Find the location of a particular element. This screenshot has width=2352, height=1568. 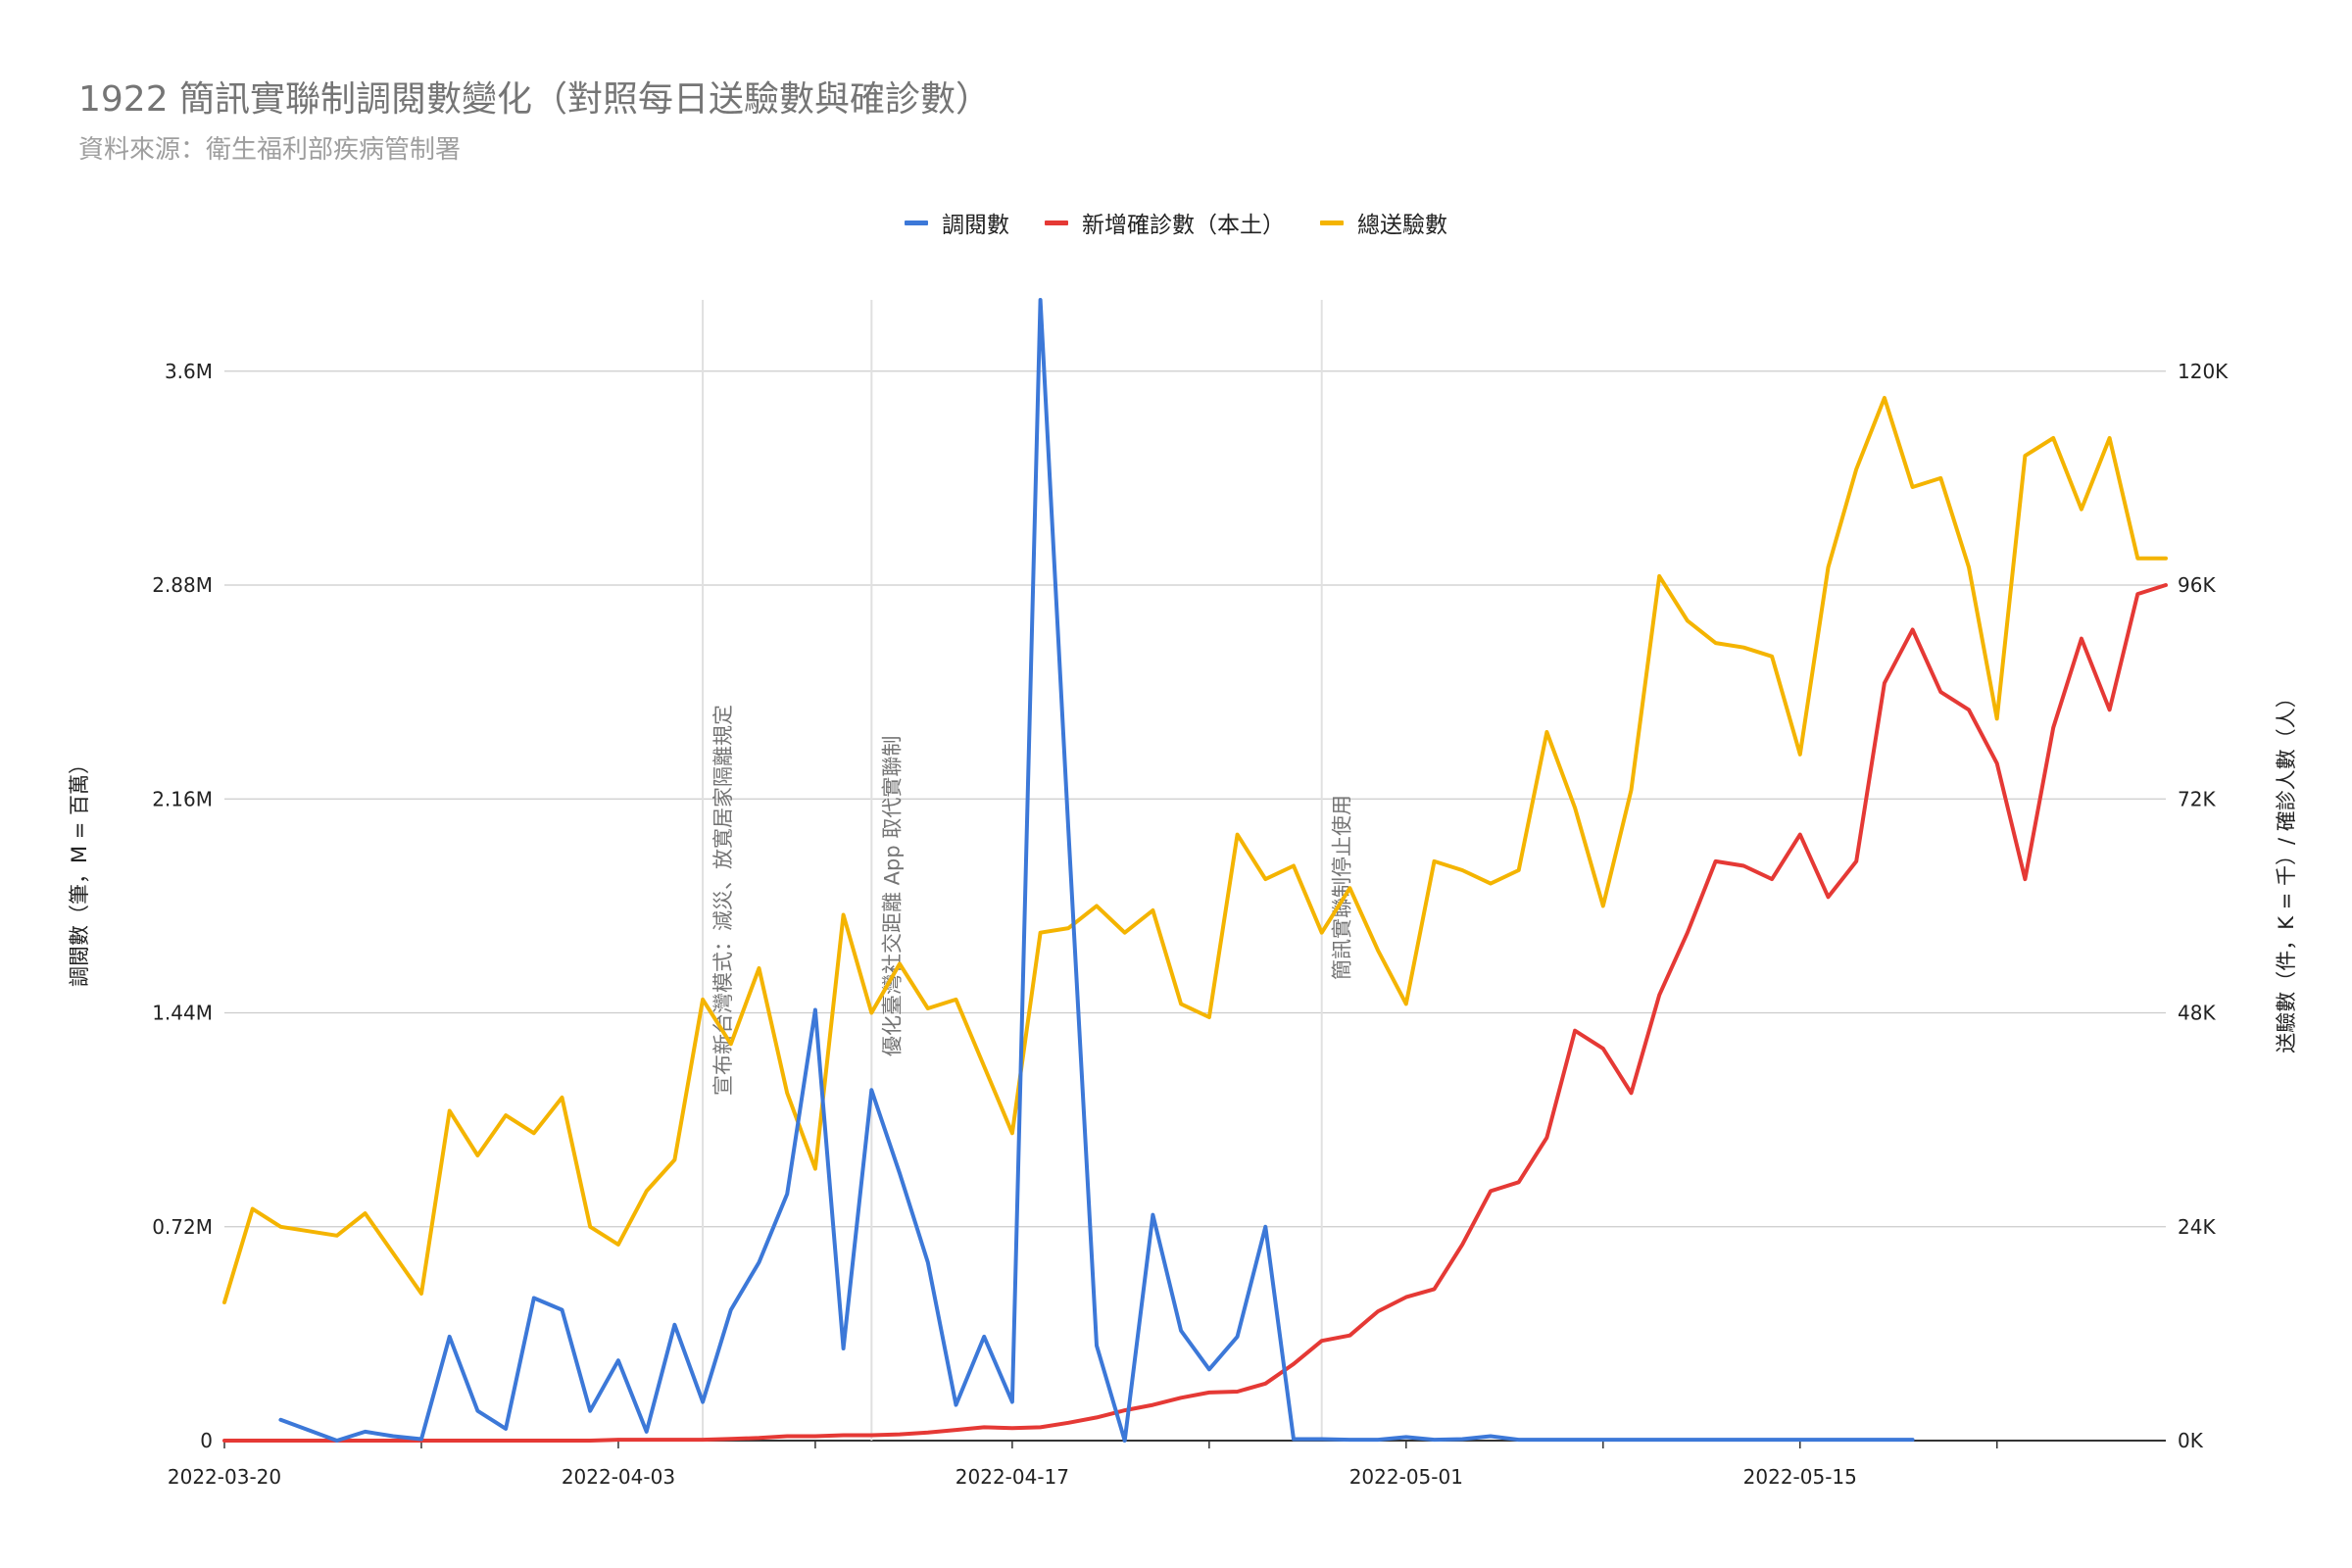

right-axis-tick-label: 24K is located at coordinates (2197, 1227).